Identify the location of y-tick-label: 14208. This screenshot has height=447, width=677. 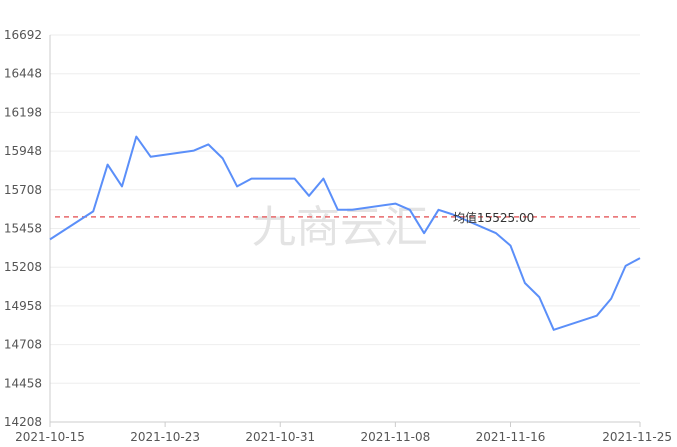
(23, 422).